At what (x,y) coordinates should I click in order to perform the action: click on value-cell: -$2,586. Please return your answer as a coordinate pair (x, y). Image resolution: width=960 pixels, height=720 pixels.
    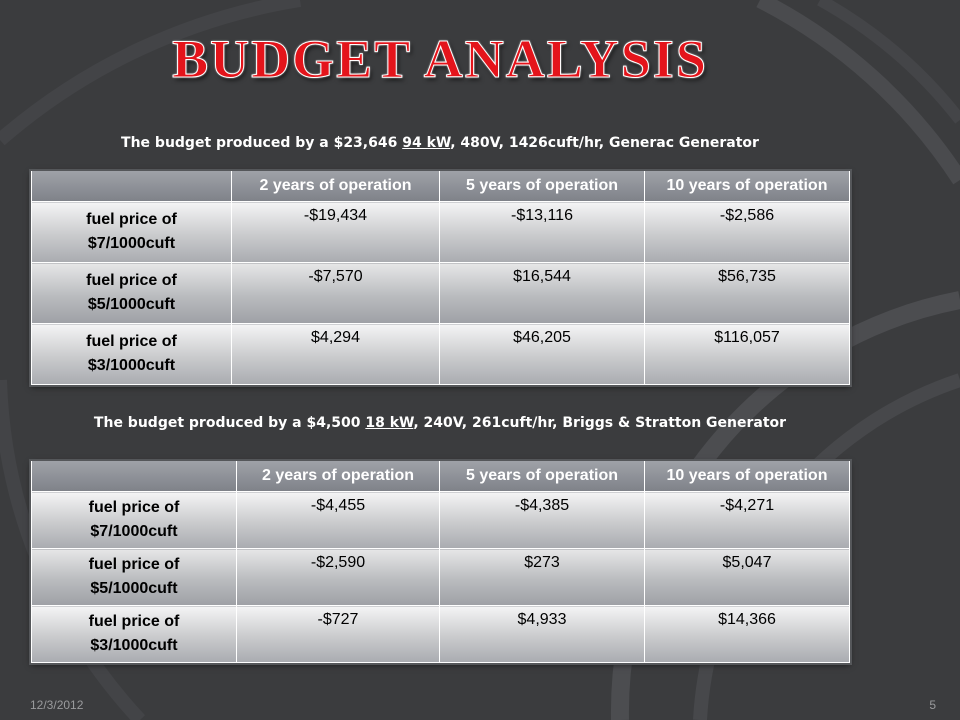
    Looking at the image, I should click on (747, 232).